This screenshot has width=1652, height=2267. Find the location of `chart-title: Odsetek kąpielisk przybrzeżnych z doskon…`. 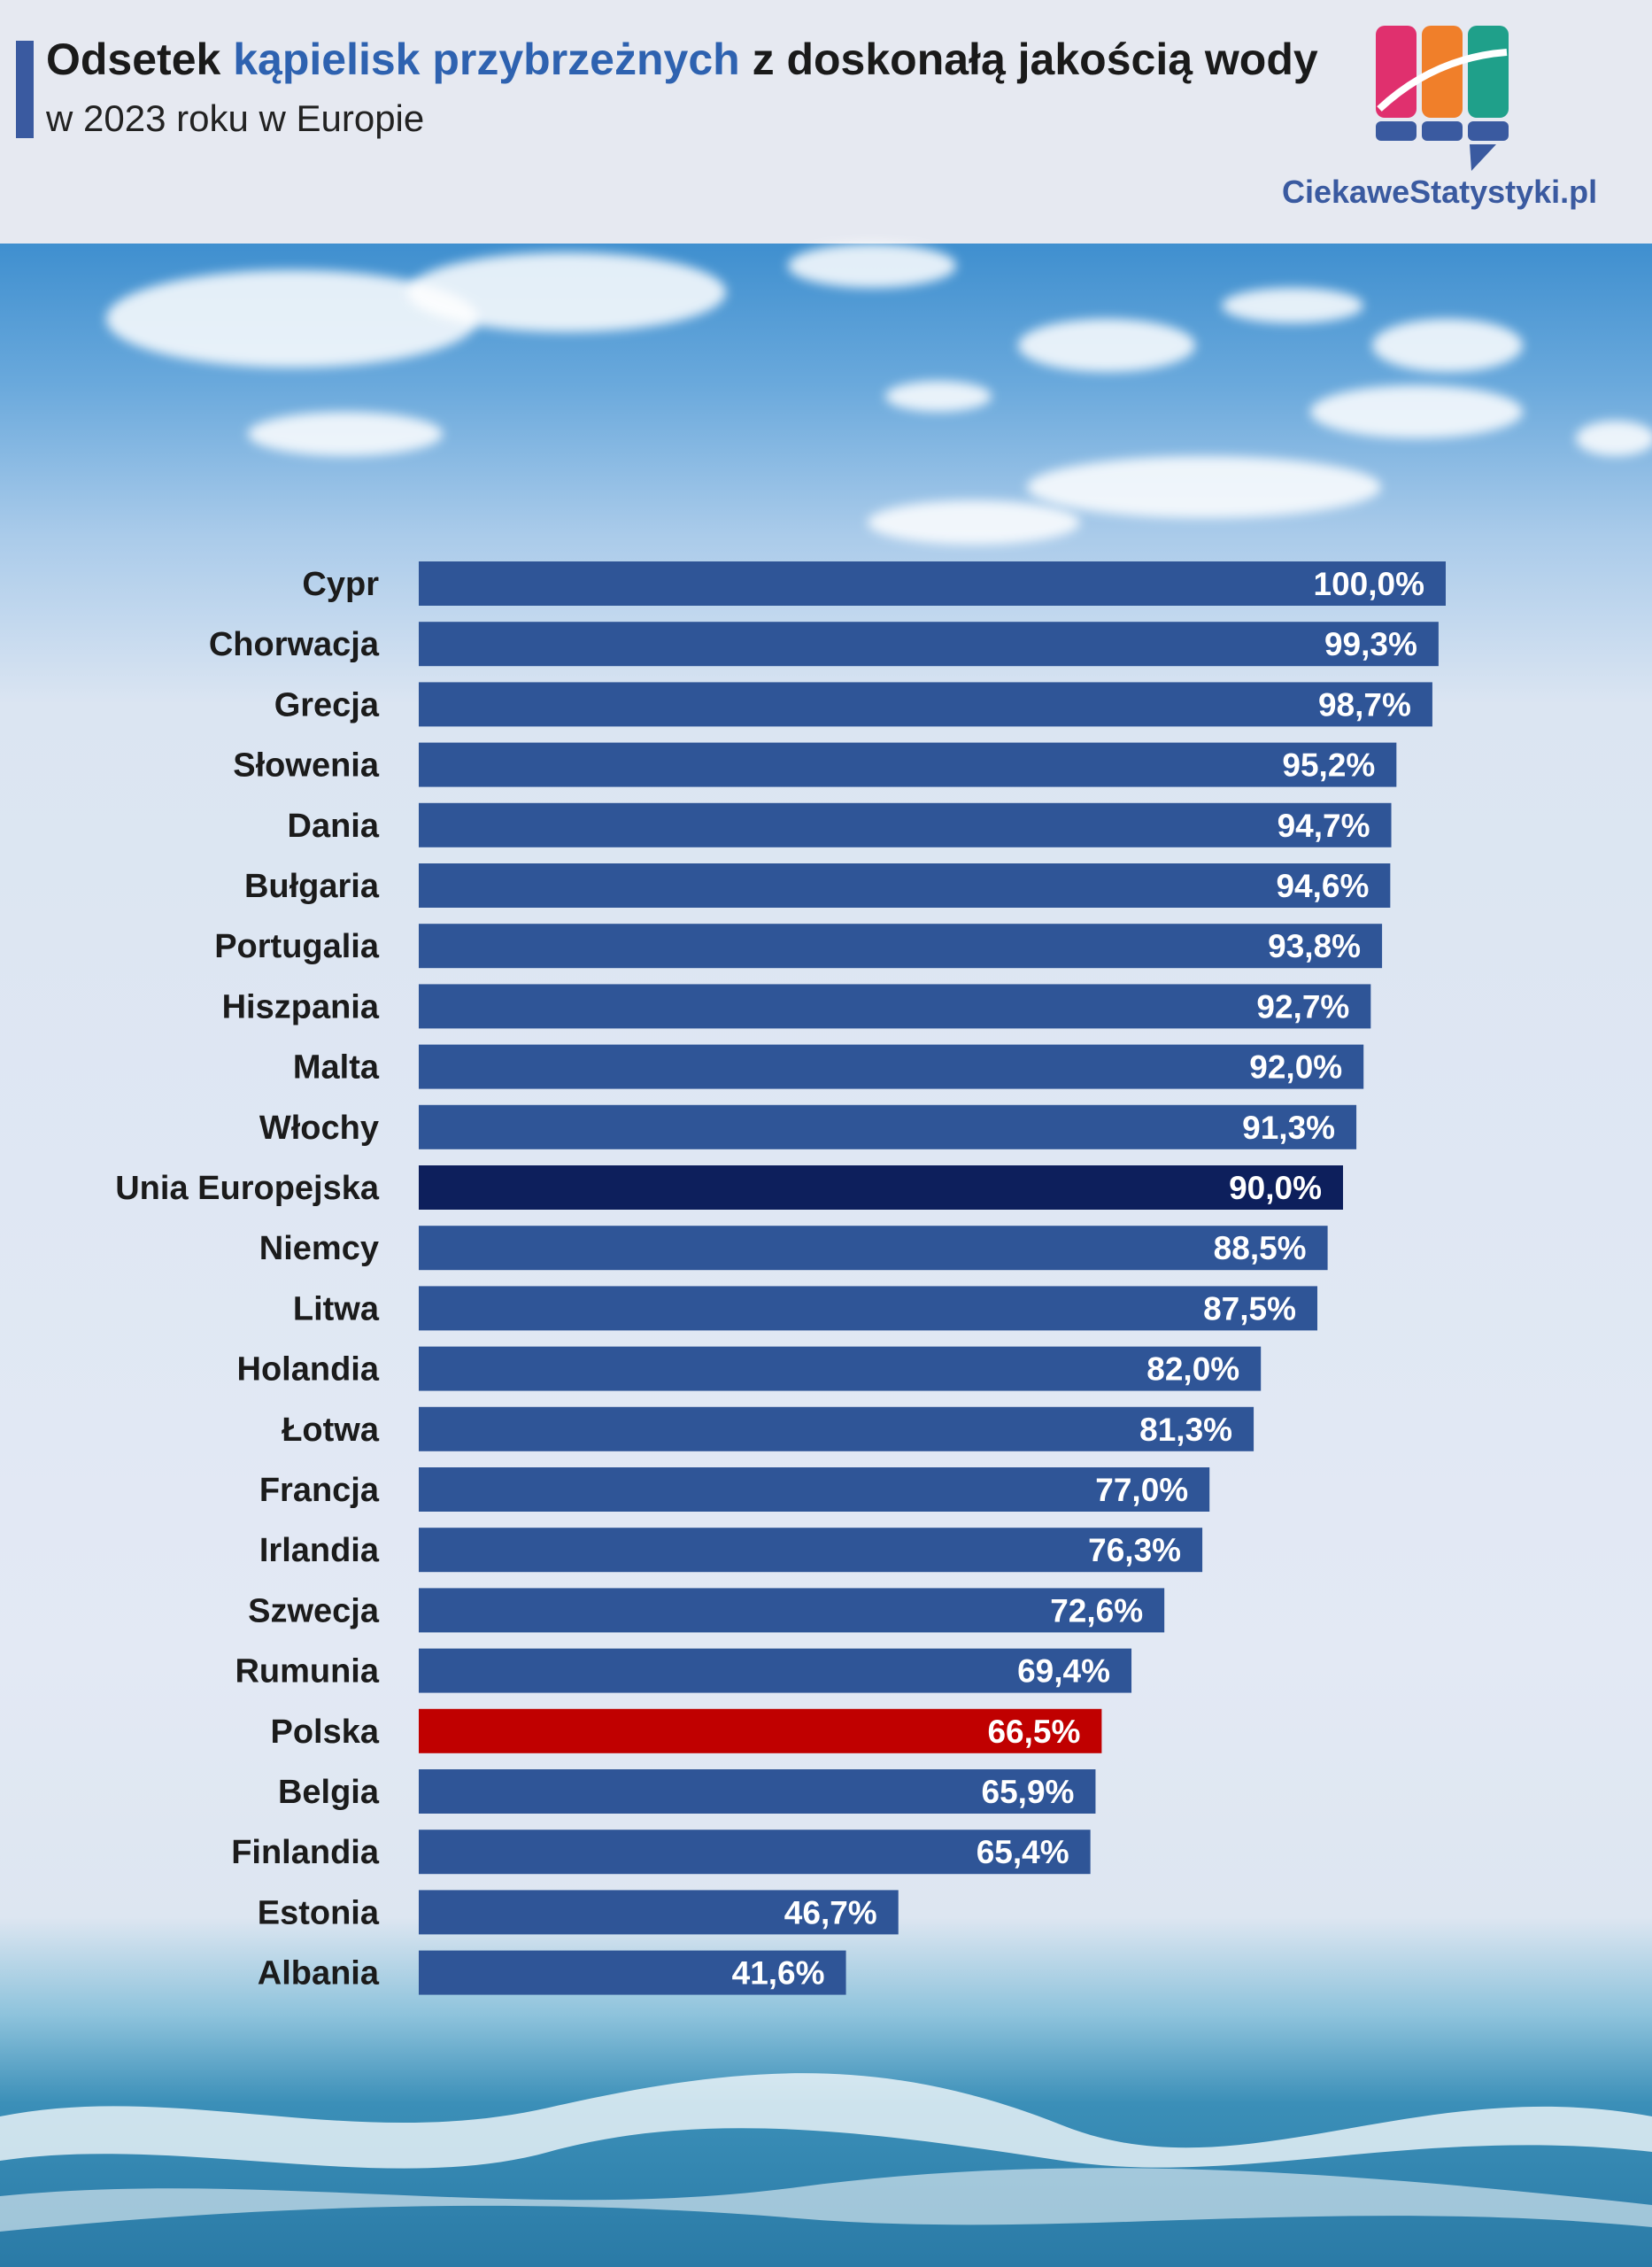

chart-title: Odsetek kąpielisk przybrzeżnych z doskon… is located at coordinates (682, 59).